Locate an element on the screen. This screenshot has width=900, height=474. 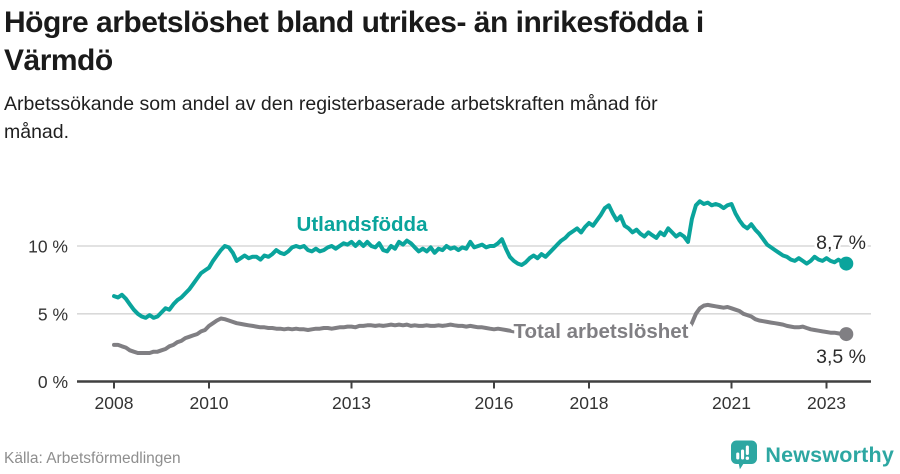
utlandsfodda-series-label: Utlandsfödda is located at coordinates (363, 224).